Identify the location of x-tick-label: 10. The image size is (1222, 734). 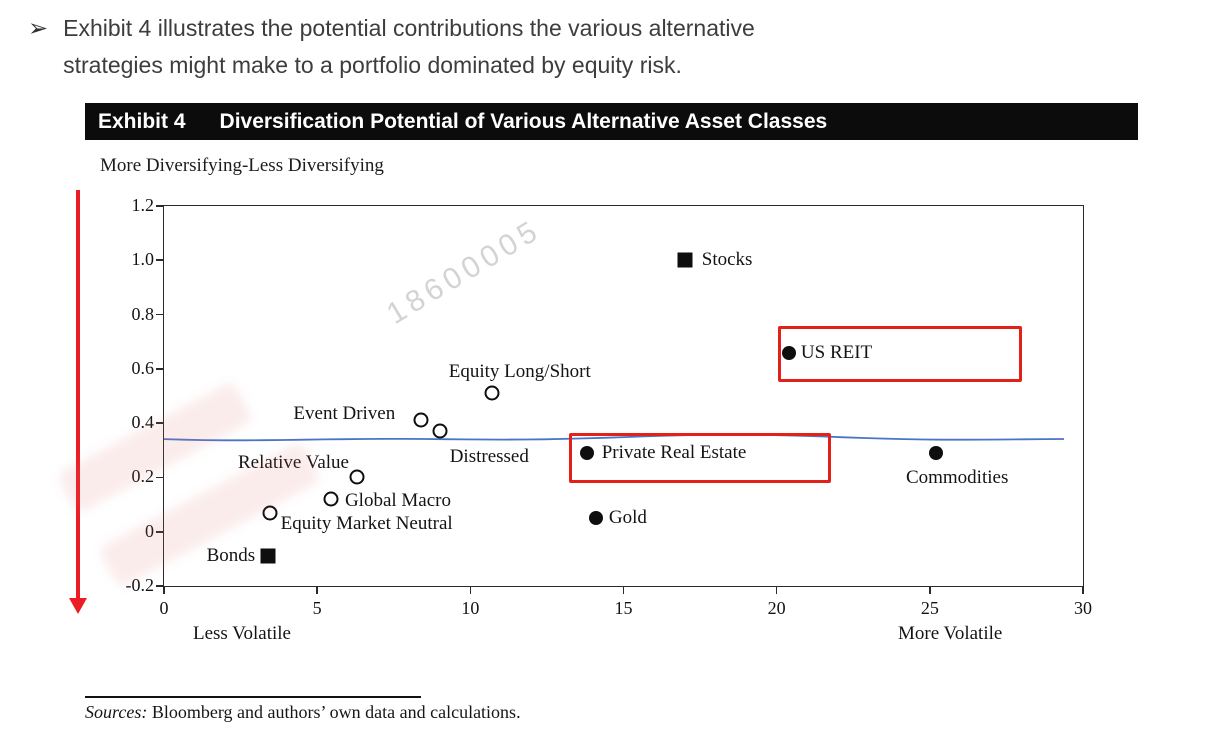
(470, 608).